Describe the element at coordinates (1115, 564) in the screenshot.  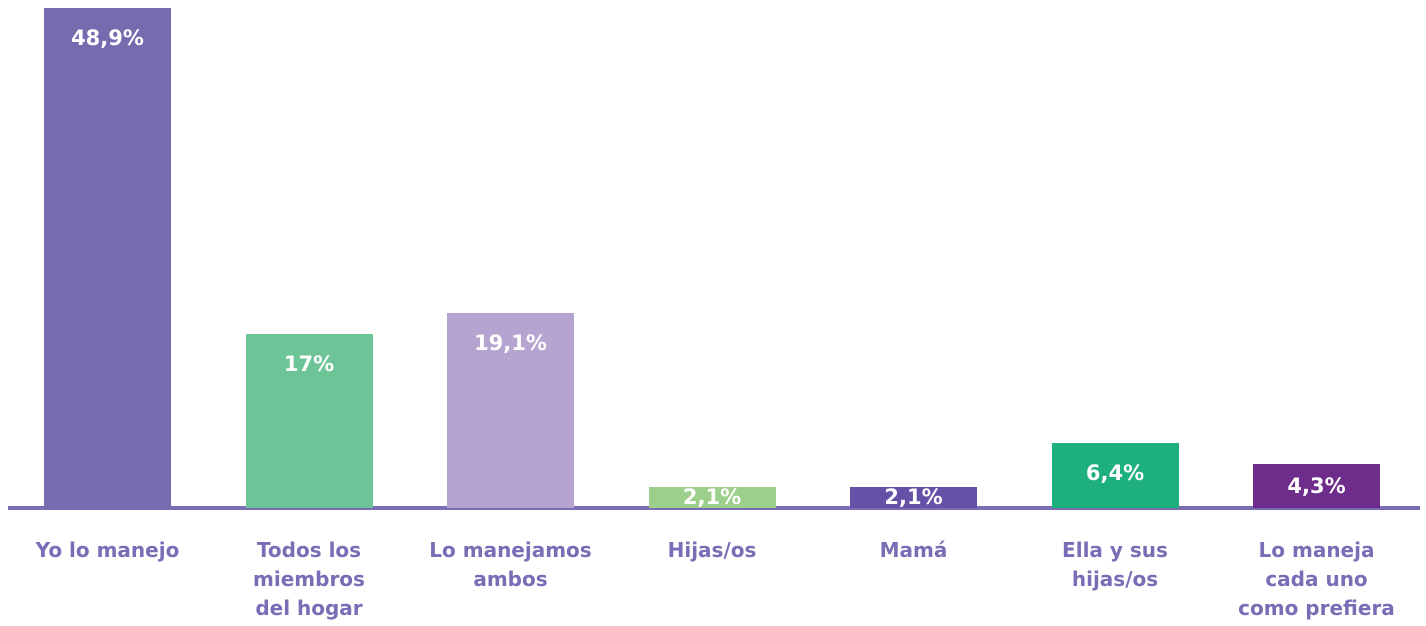
I see `category-label: Ella y sus hijas/os` at that location.